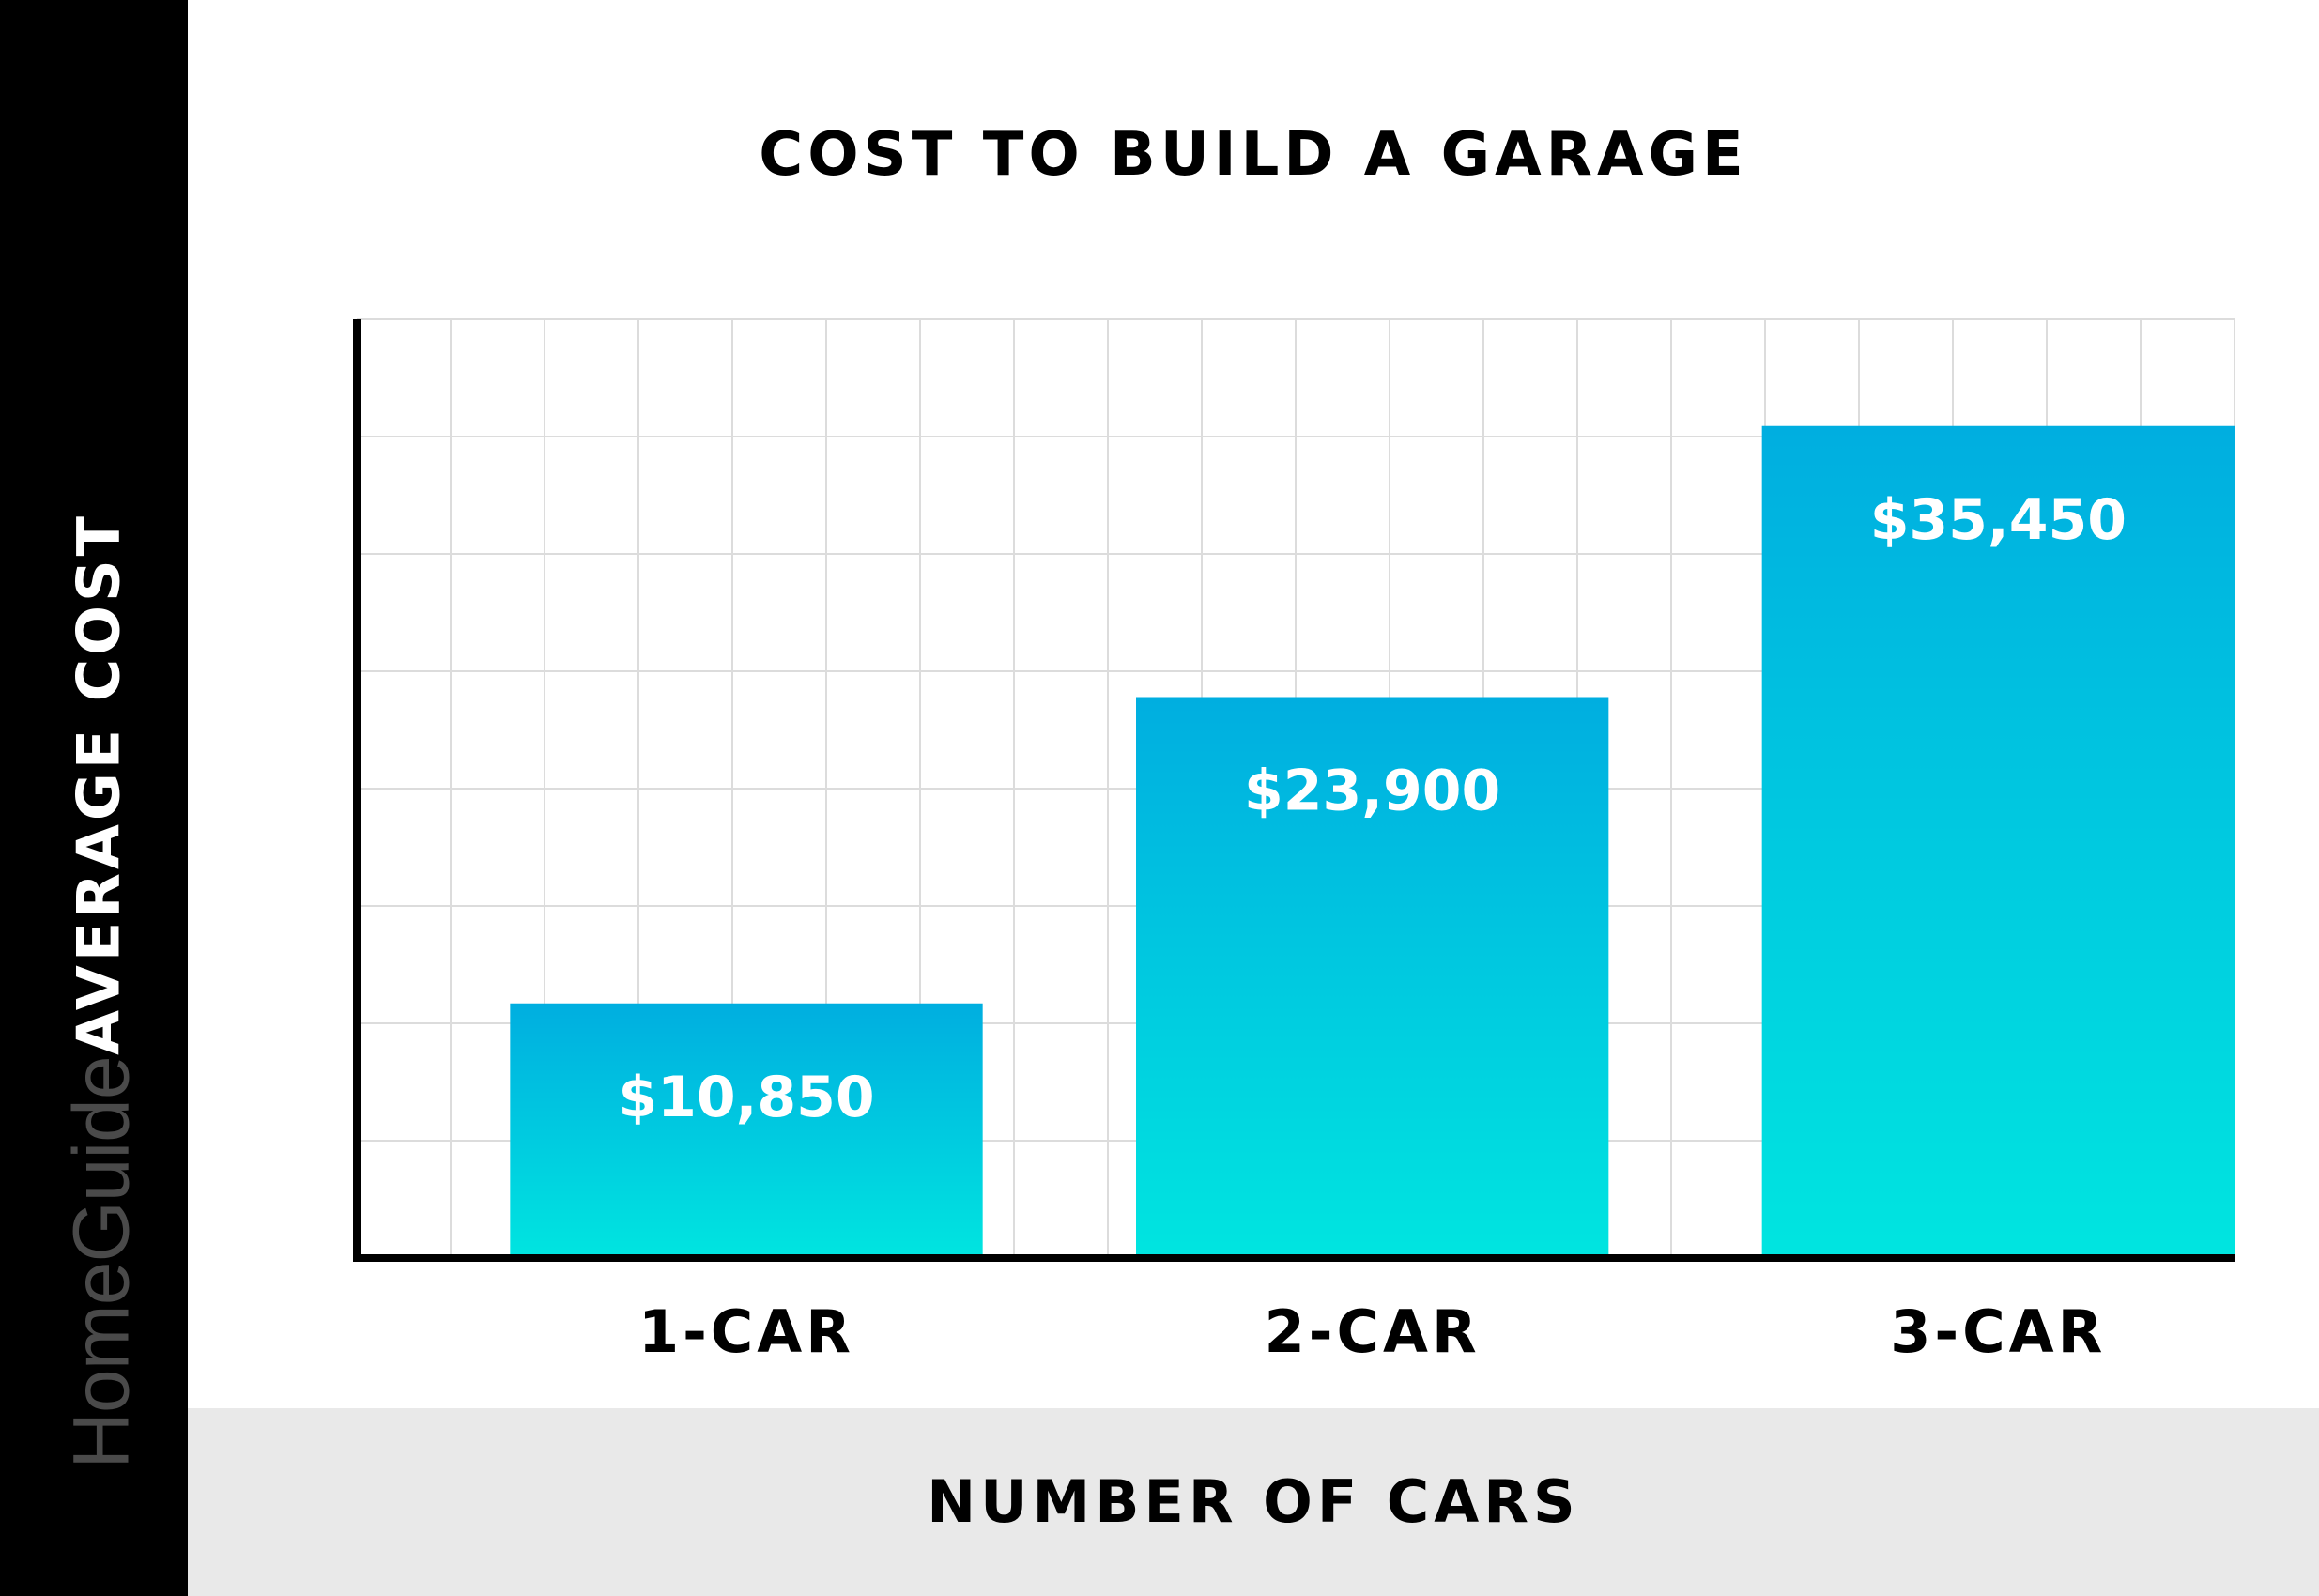  I want to click on category-label: 2-CAR, so click(1373, 1332).